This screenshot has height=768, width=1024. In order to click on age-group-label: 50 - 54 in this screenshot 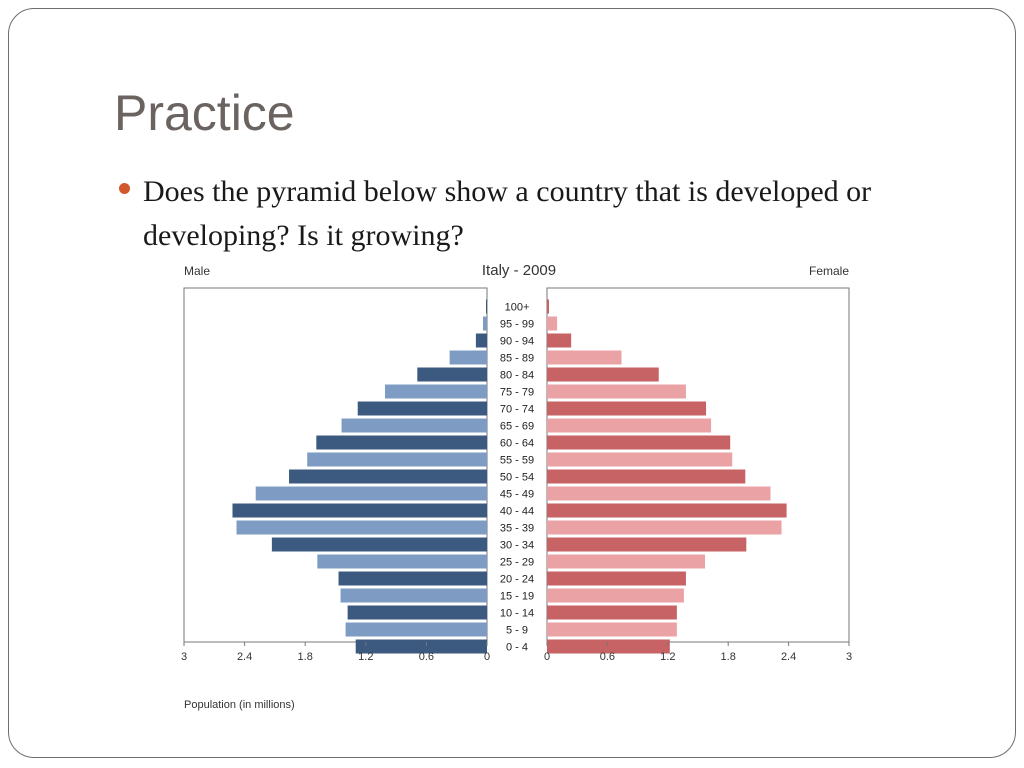, I will do `click(517, 478)`.